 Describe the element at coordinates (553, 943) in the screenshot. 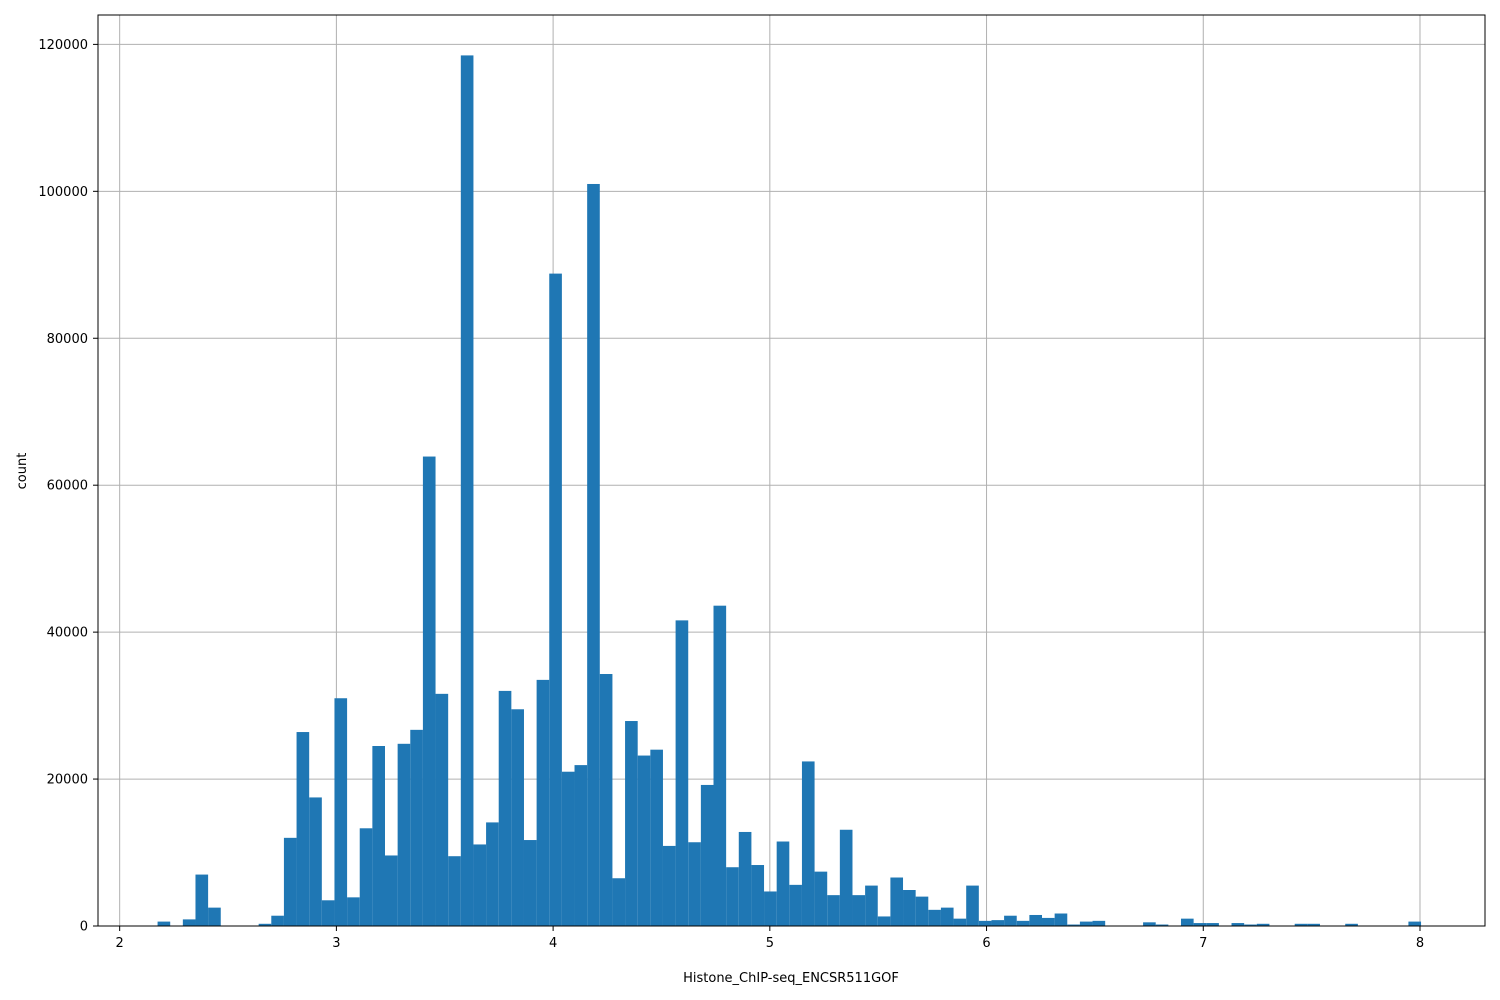

I see `x-tick-label-2: 4` at that location.